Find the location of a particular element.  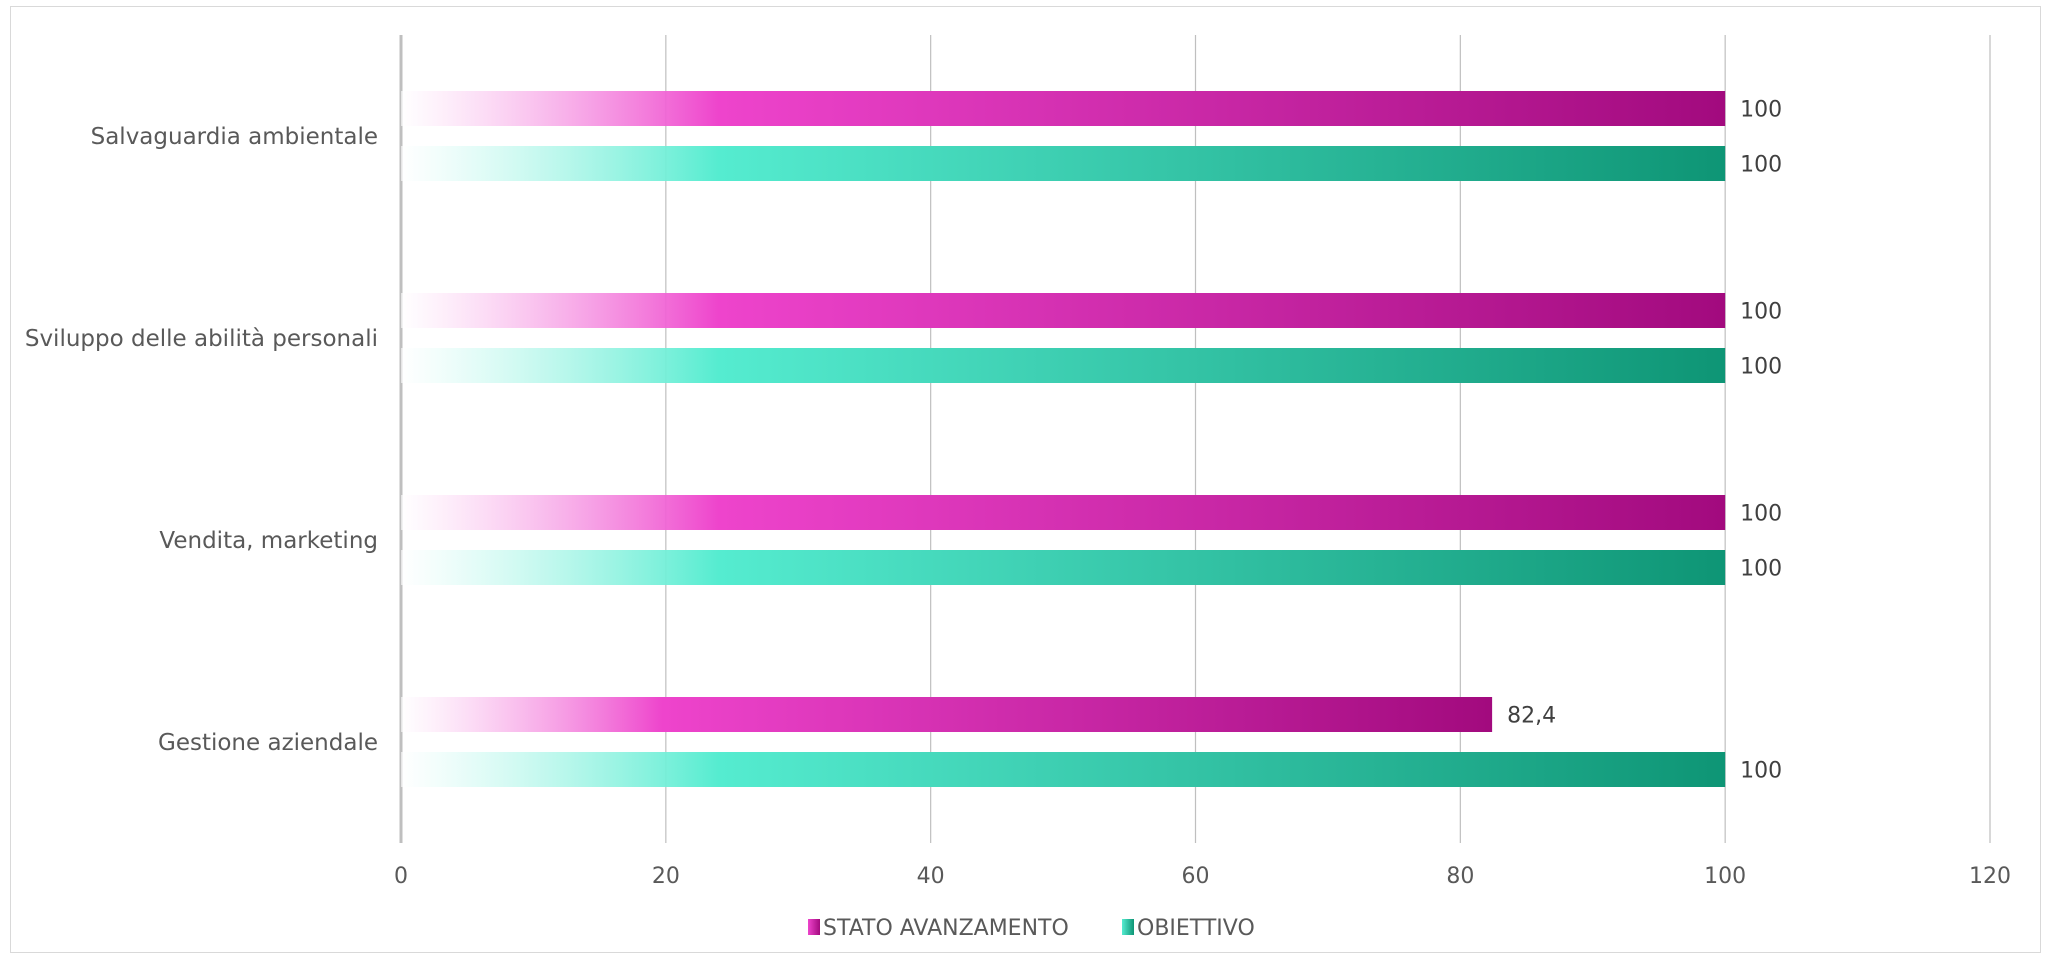

x-tick-label: 60 is located at coordinates (1196, 876).